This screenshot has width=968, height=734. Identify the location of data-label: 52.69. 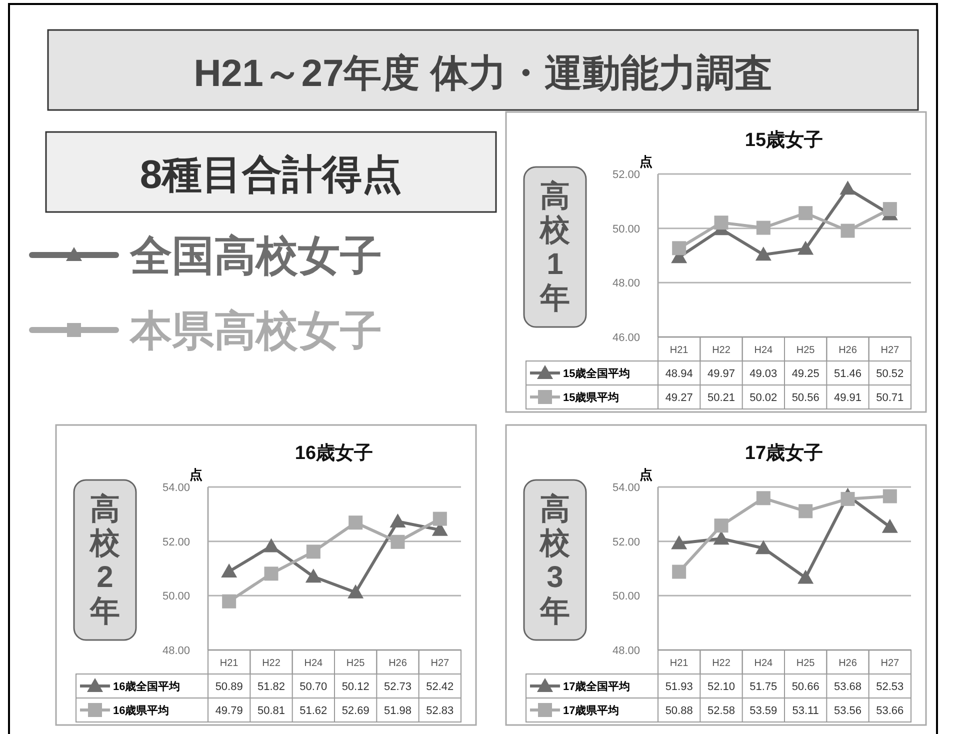
(356, 711).